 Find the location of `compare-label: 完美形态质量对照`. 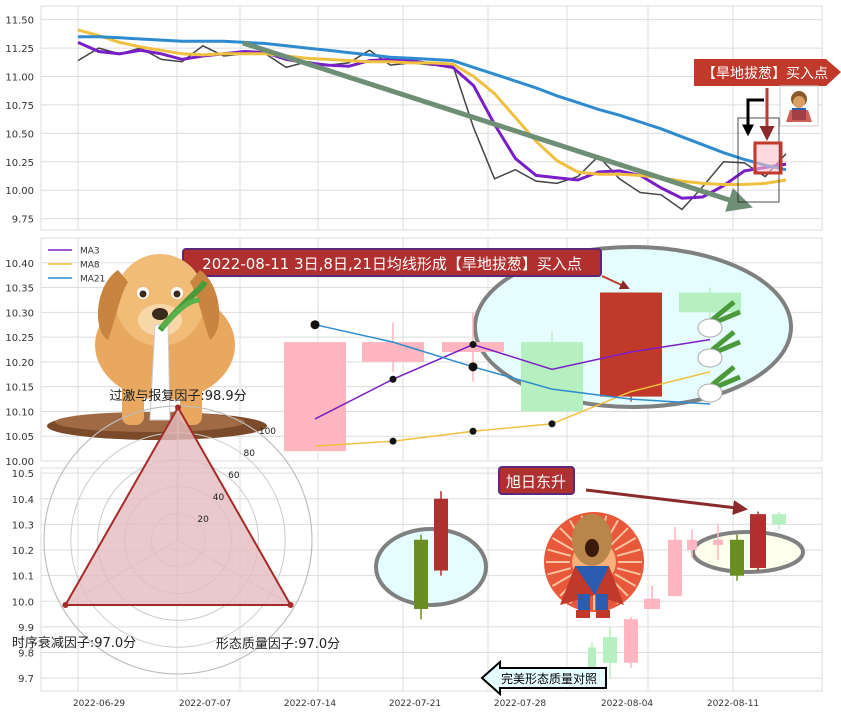

compare-label: 完美形态质量对照 is located at coordinates (543, 678).